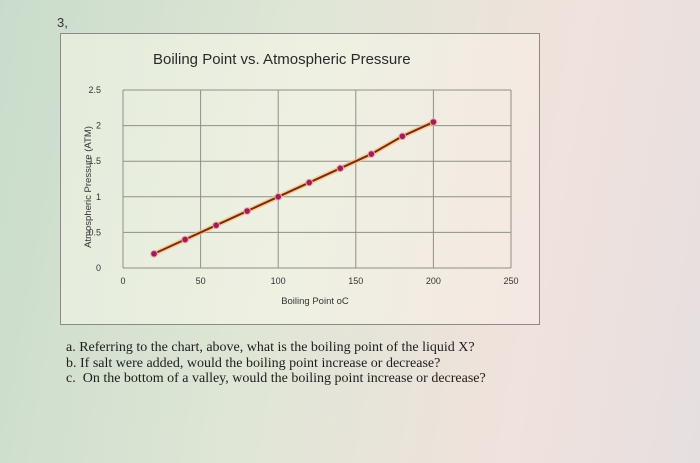 This screenshot has width=700, height=463. Describe the element at coordinates (62, 22) in the screenshot. I see `question-number: 3,` at that location.